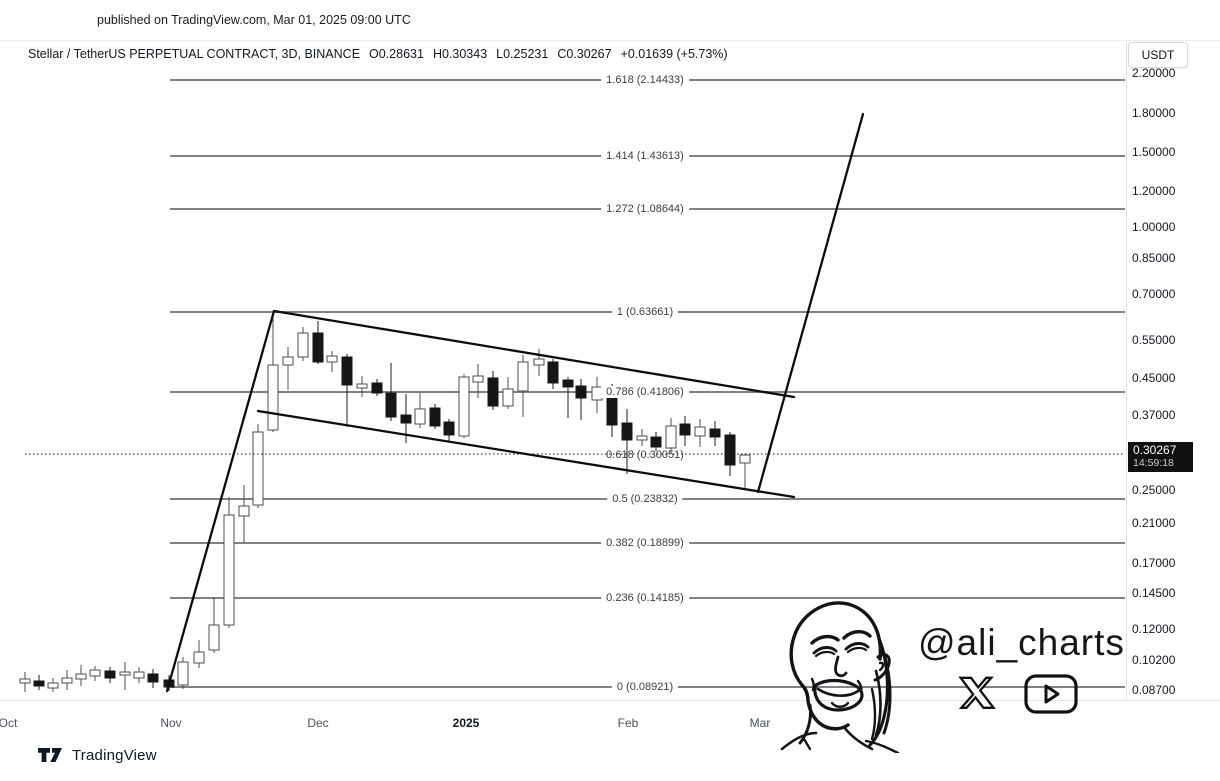  Describe the element at coordinates (840, 677) in the screenshot. I see `artist-caricature` at that location.